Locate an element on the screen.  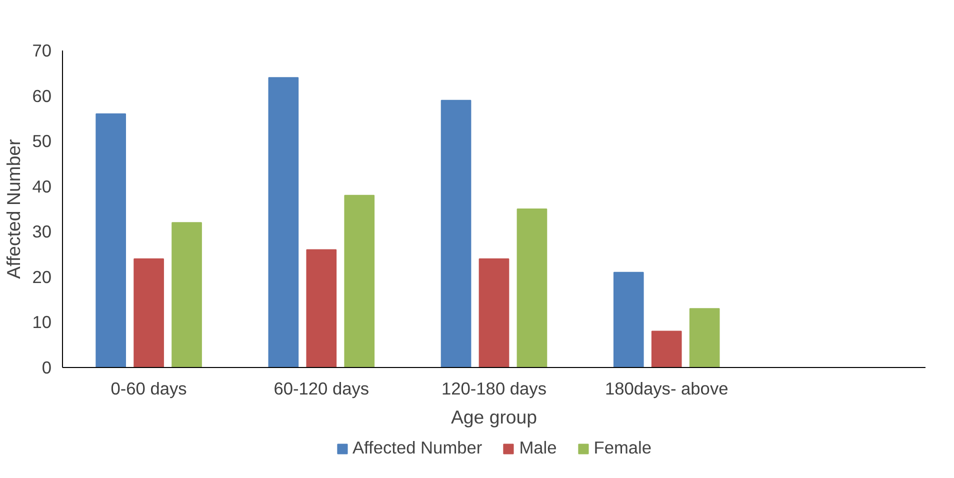
y-tick-label: 0 is located at coordinates (47, 368).